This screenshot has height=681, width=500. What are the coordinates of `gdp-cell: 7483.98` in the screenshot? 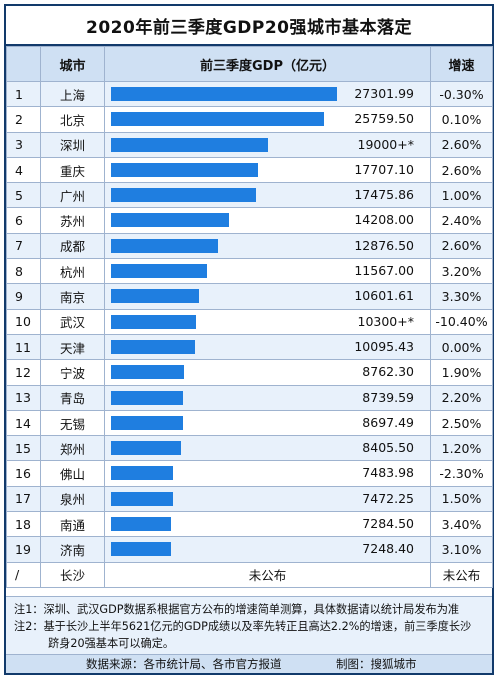 It's located at (267, 473).